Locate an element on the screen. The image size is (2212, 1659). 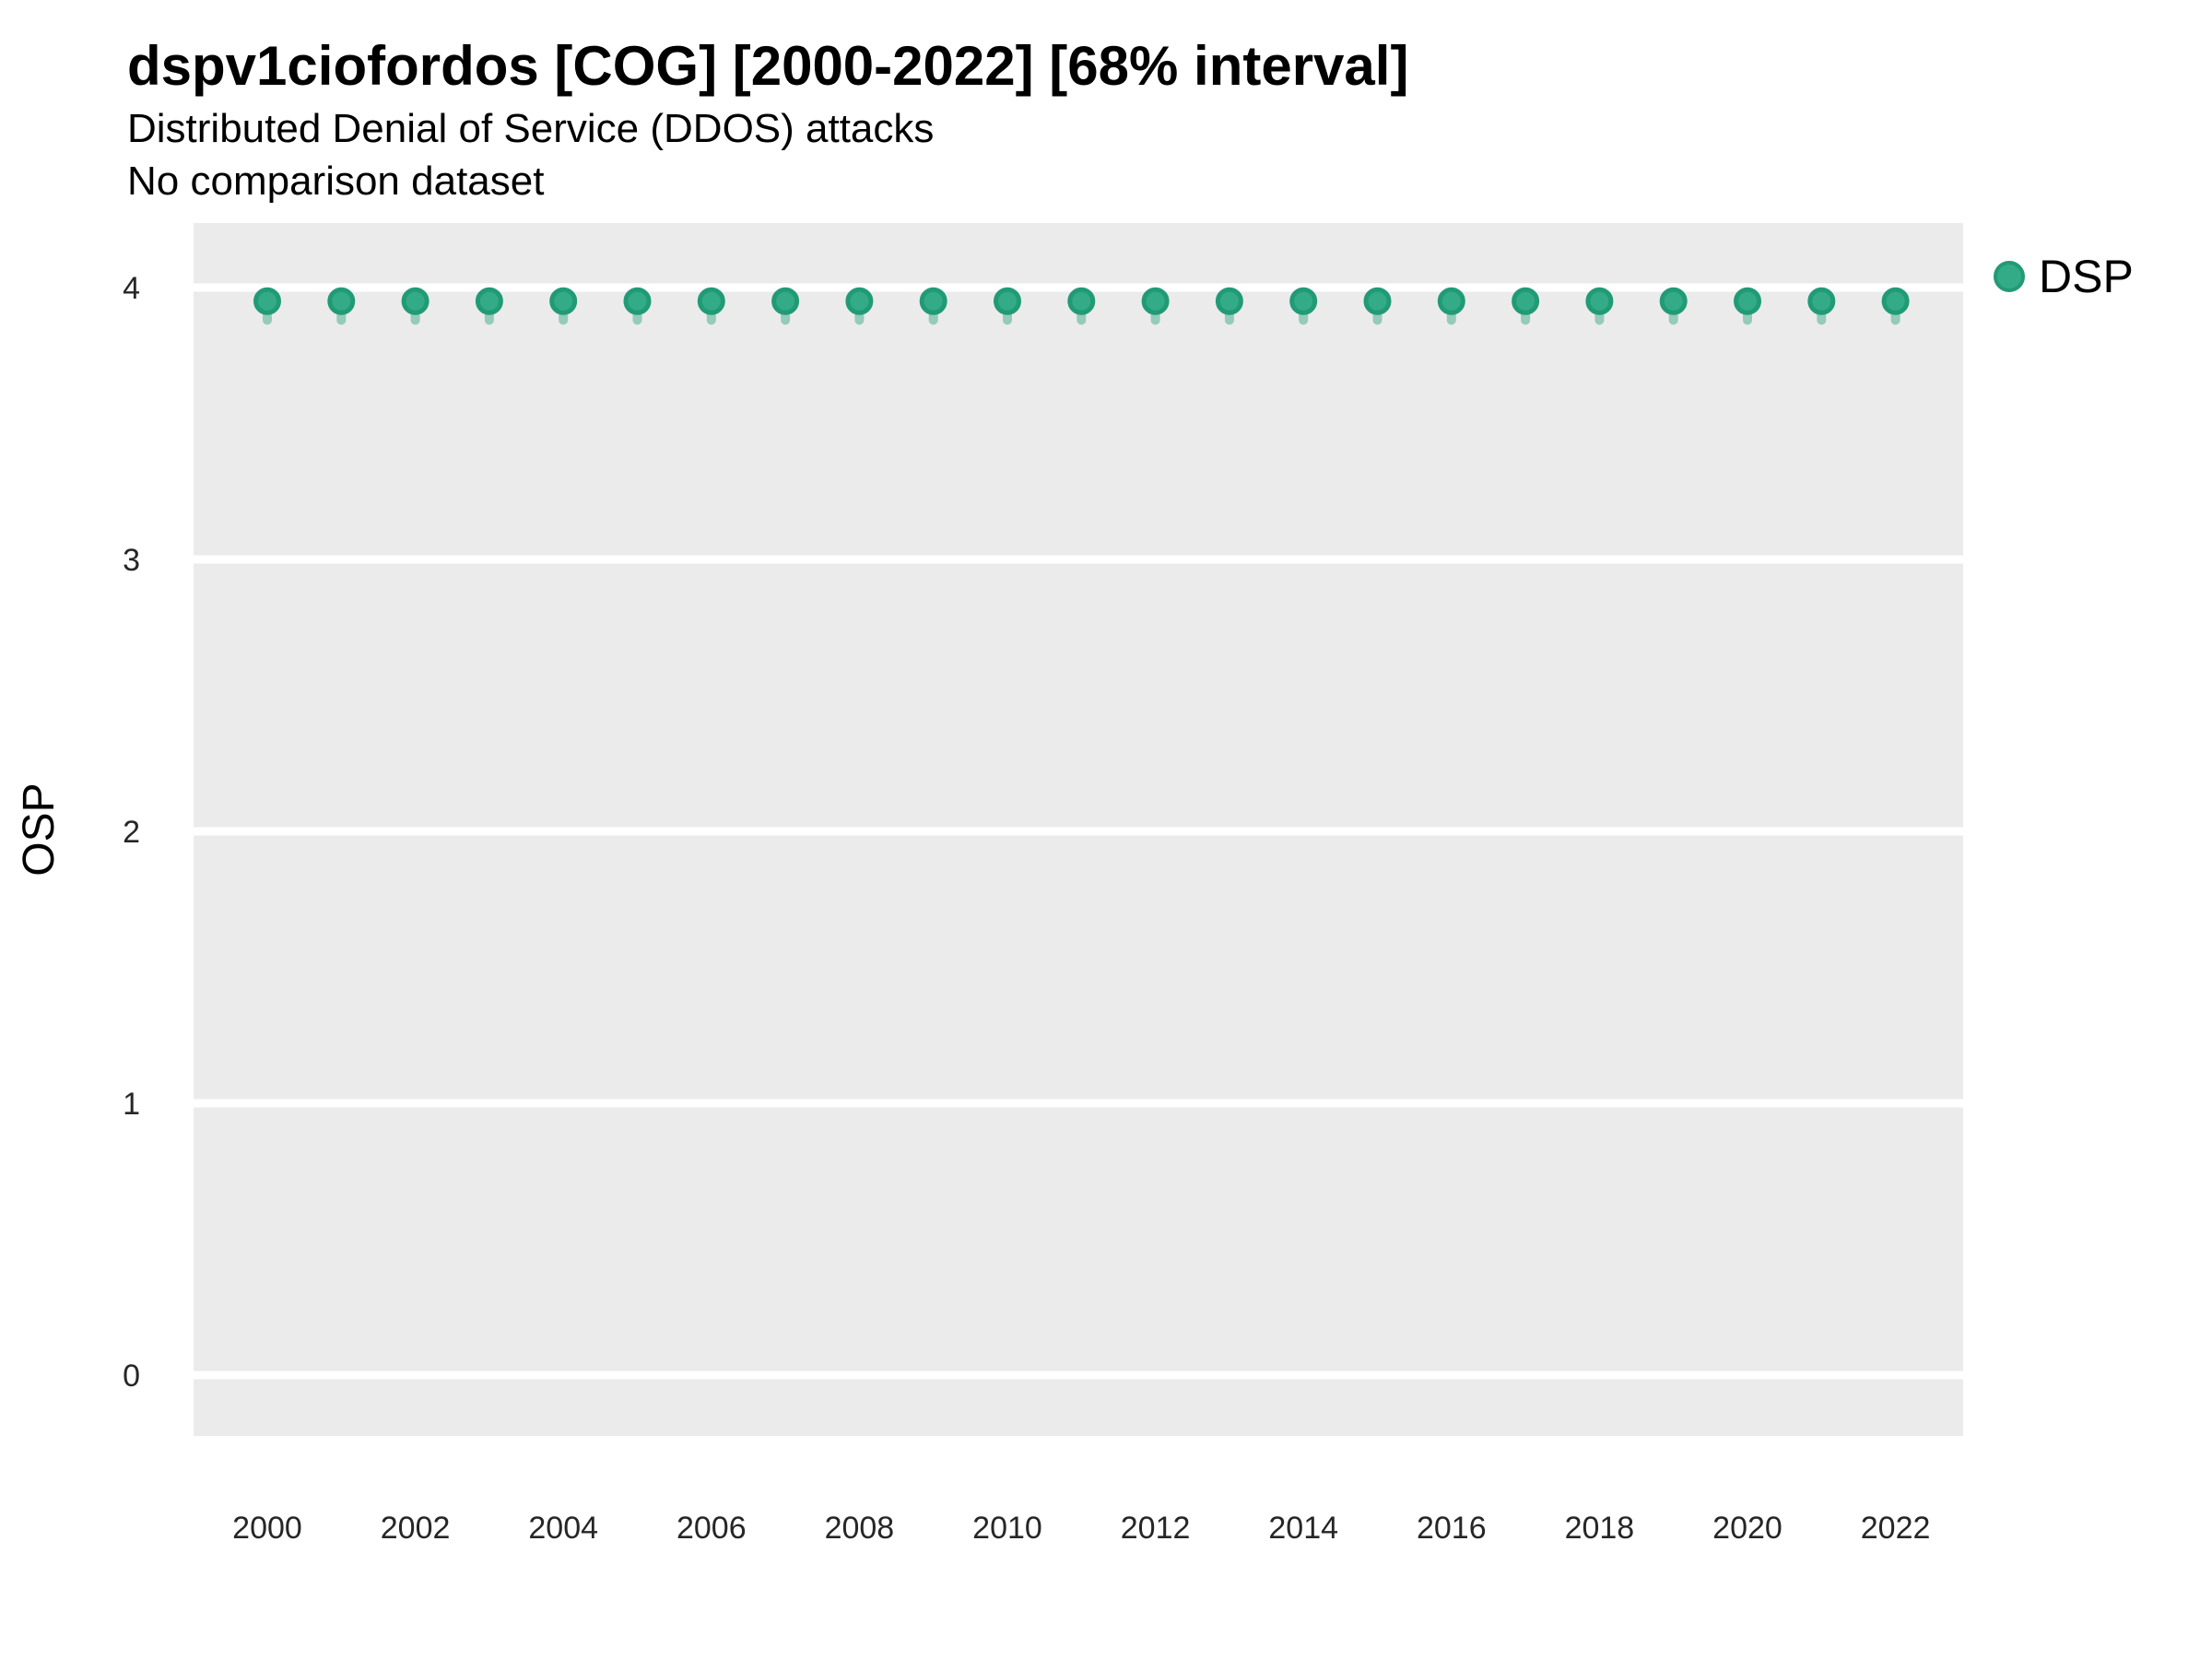
data-point-2010 is located at coordinates (1007, 301).